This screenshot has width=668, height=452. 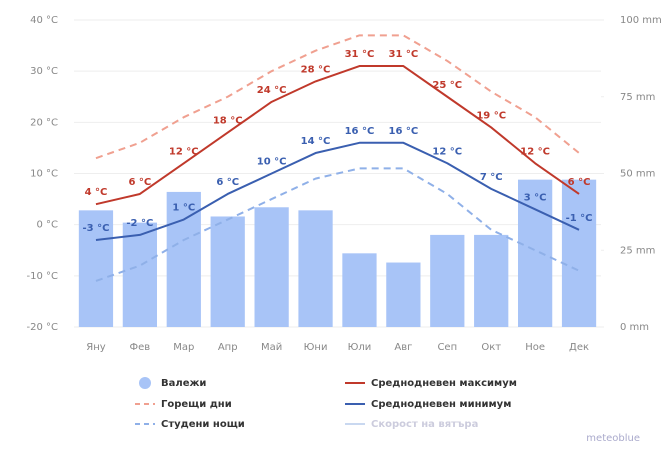 I want to click on y-tick-label: 40 °C, so click(x=44, y=20).